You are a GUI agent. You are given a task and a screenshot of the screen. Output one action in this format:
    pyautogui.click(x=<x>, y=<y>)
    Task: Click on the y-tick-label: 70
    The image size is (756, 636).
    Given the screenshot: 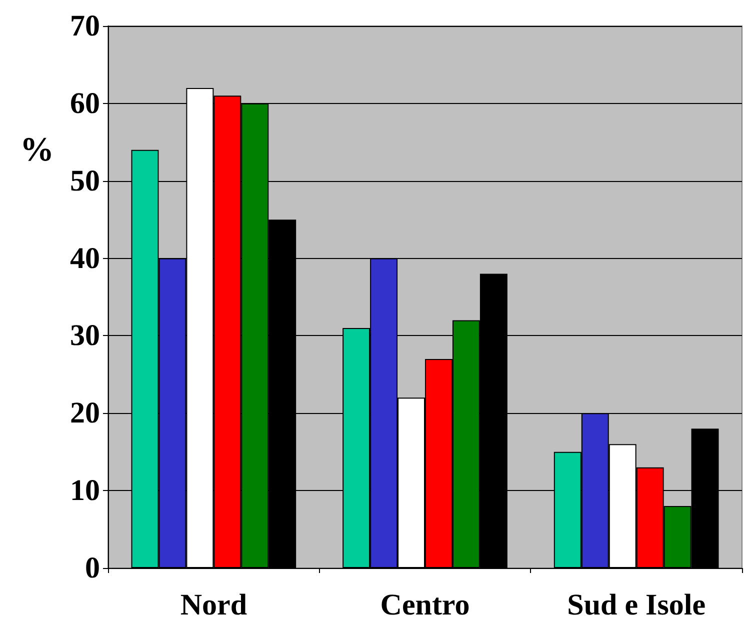 What is the action you would take?
    pyautogui.click(x=85, y=26)
    